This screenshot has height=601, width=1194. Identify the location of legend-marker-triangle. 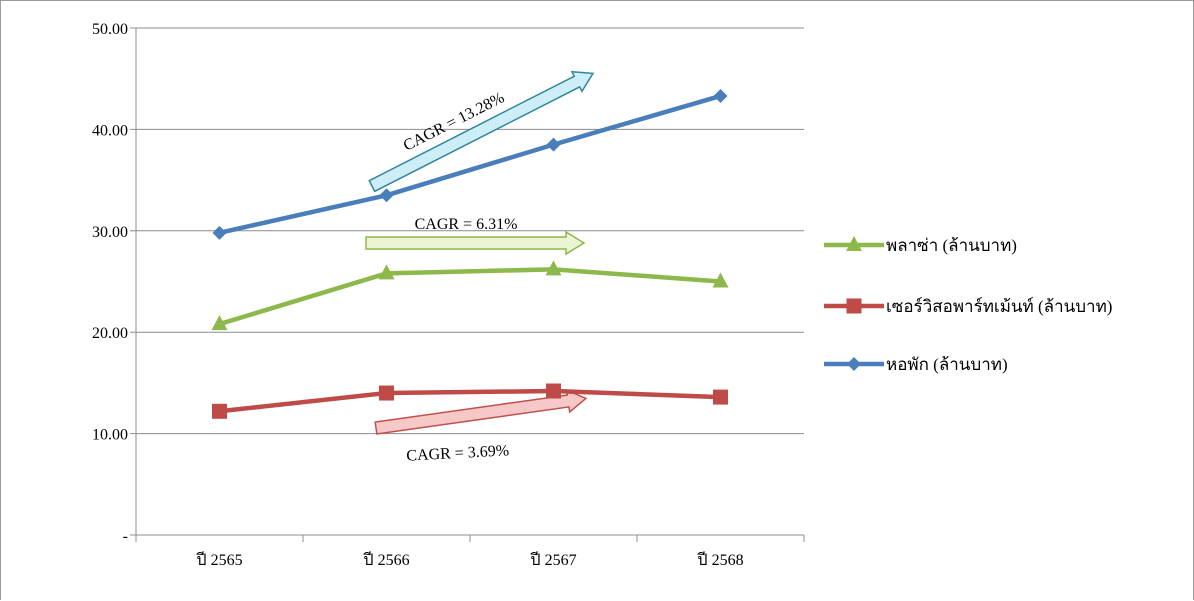
(854, 243).